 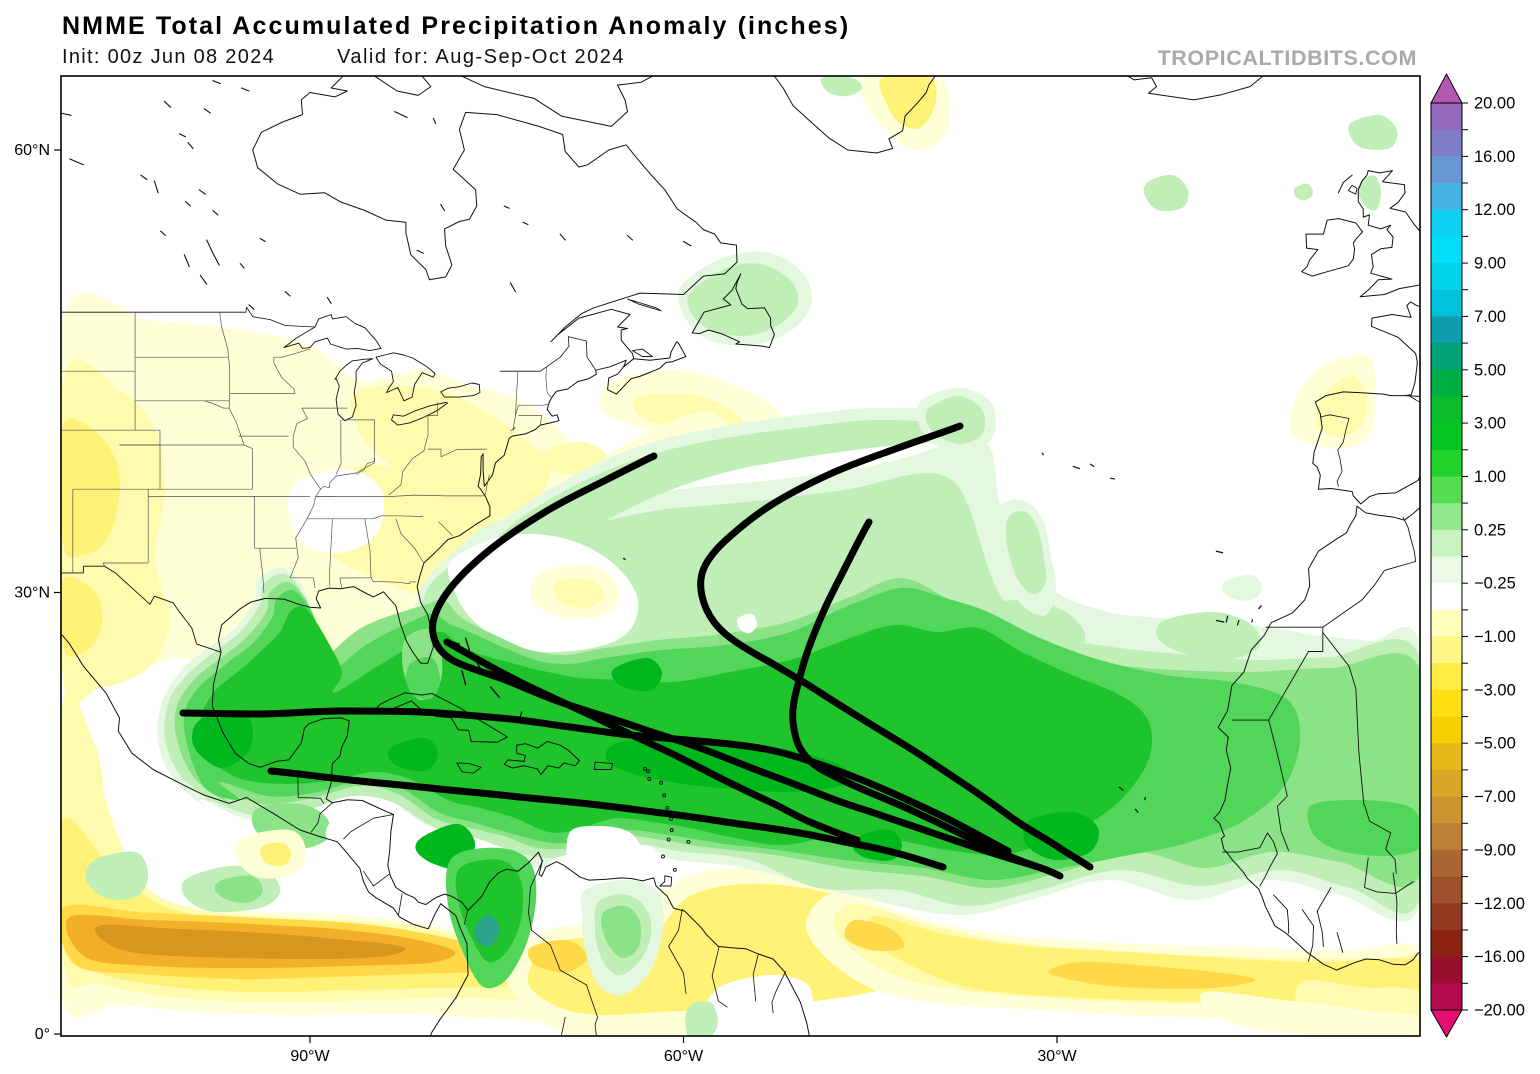 What do you see at coordinates (1490, 477) in the screenshot?
I see `svg-text: 1.00` at bounding box center [1490, 477].